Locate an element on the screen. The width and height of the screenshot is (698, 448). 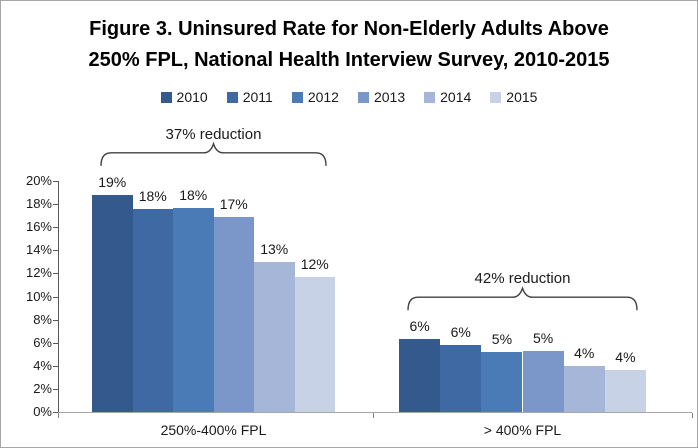
y-tick-label: 20% is located at coordinates (38, 180).